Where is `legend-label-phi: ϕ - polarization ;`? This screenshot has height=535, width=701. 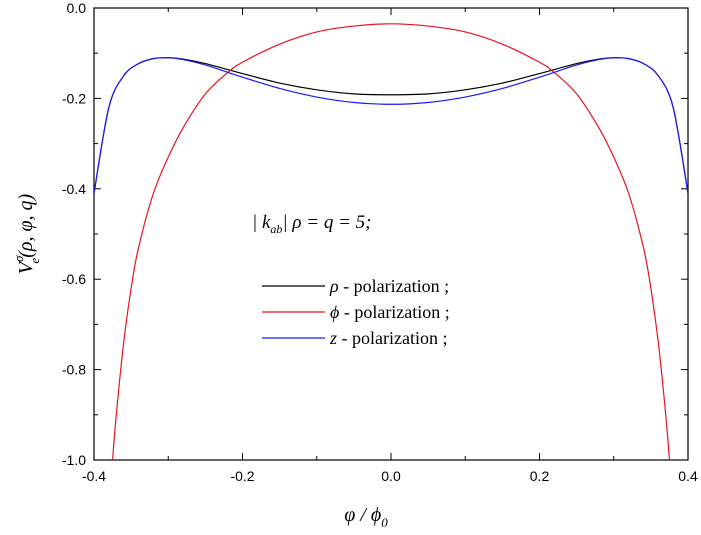 legend-label-phi: ϕ - polarization ; is located at coordinates (390, 312).